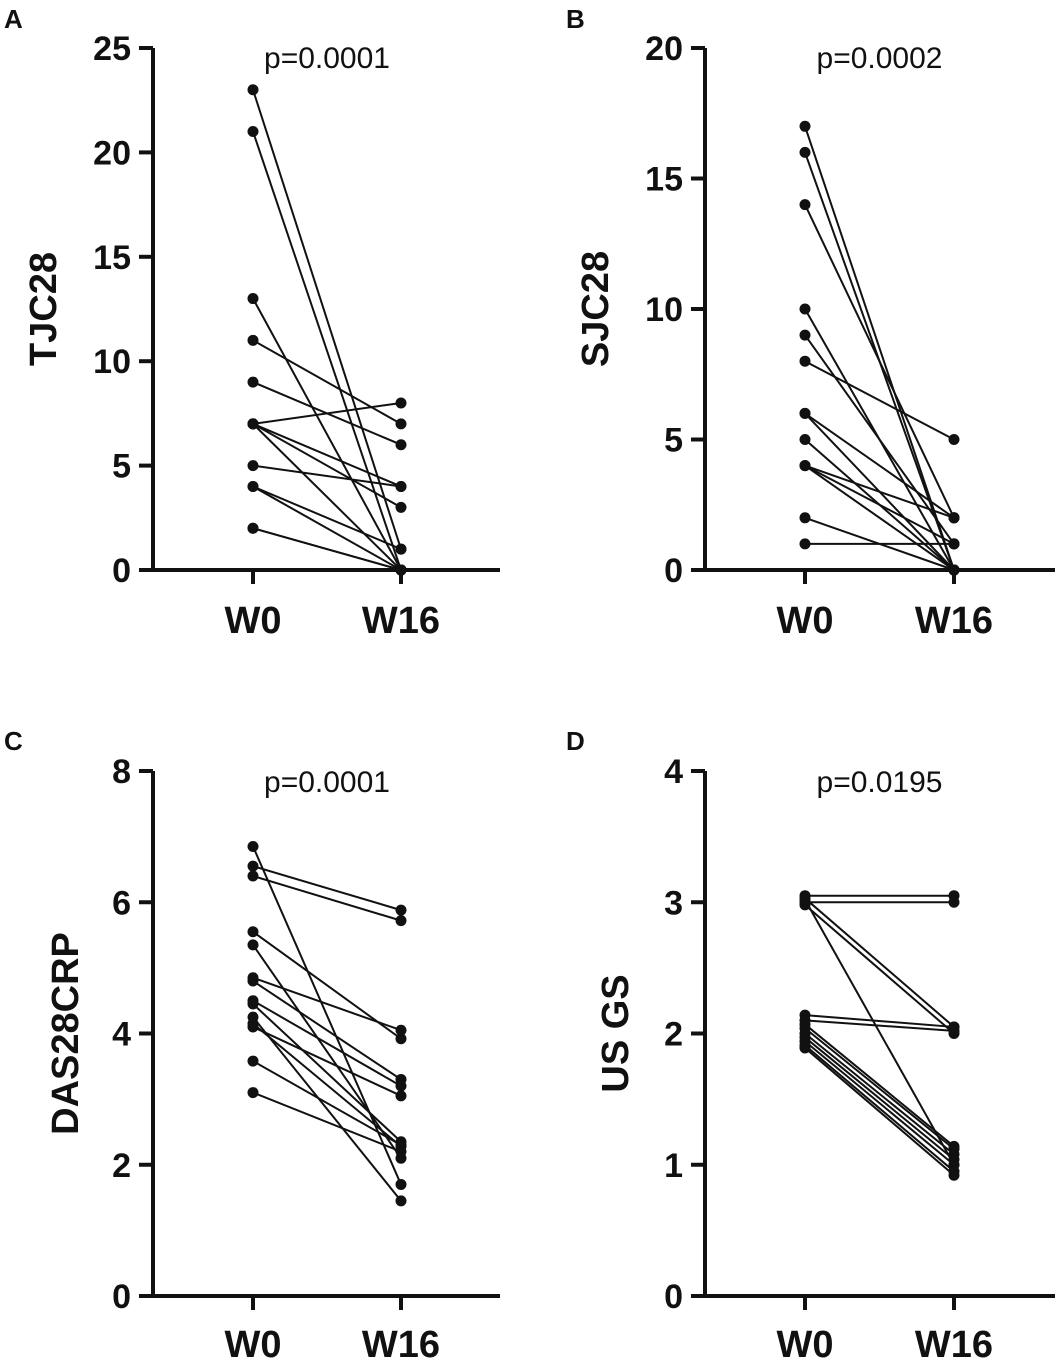 This screenshot has width=1064, height=1364. What do you see at coordinates (112, 258) in the screenshot?
I see `y-tick-label: 15` at bounding box center [112, 258].